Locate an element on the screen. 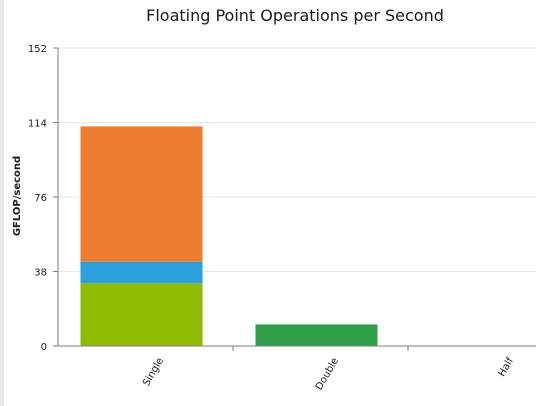 Image resolution: width=536 pixels, height=406 pixels. y-tick-label: 0 is located at coordinates (44, 347).